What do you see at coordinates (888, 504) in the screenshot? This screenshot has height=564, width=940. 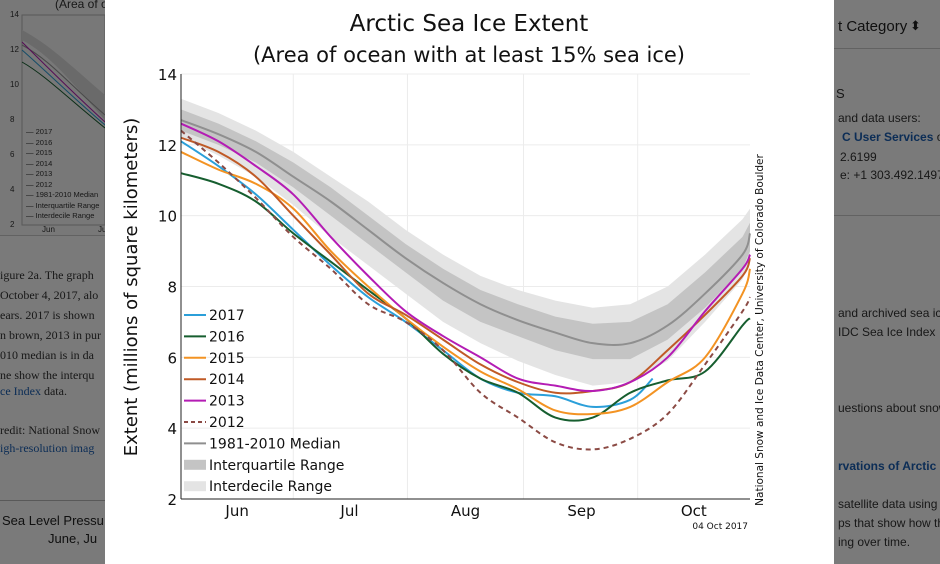 I see `description-line: satellite data using` at bounding box center [888, 504].